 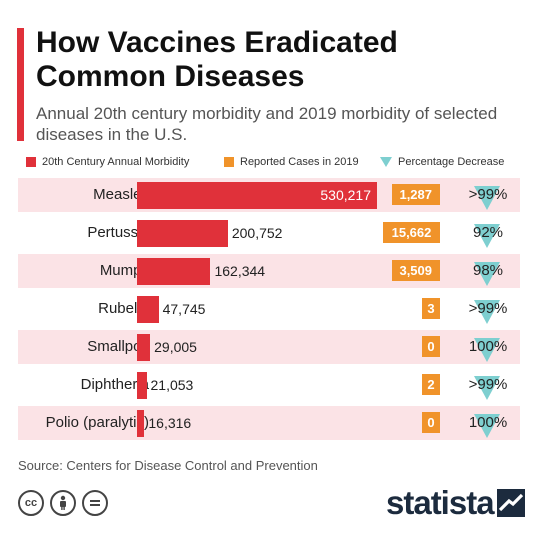 What do you see at coordinates (217, 59) in the screenshot?
I see `chart-title: How Vaccines Eradicated Common Diseases` at bounding box center [217, 59].